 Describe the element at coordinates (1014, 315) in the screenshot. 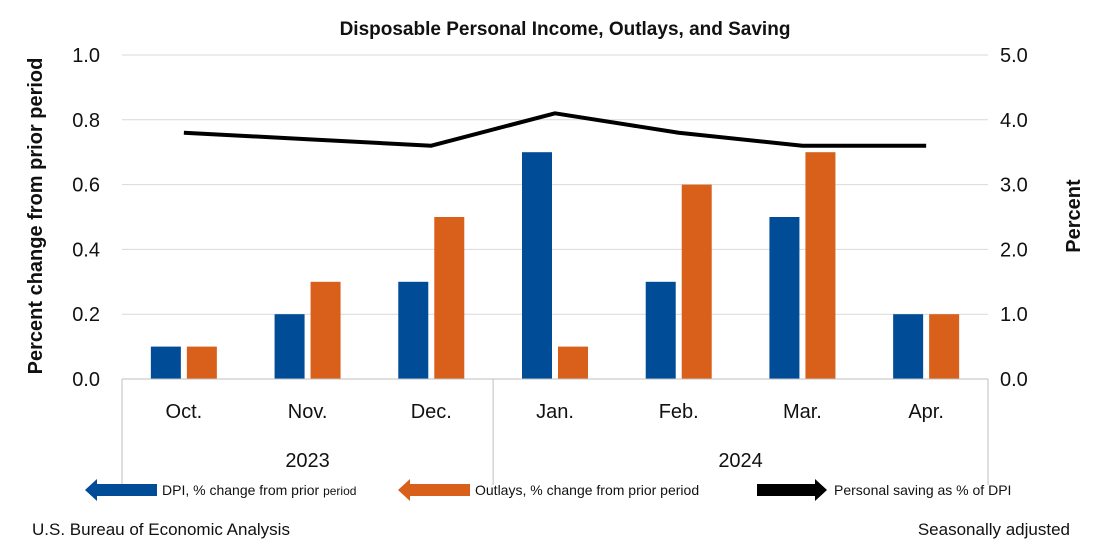

I see `y2-tick-label: 1.0` at that location.